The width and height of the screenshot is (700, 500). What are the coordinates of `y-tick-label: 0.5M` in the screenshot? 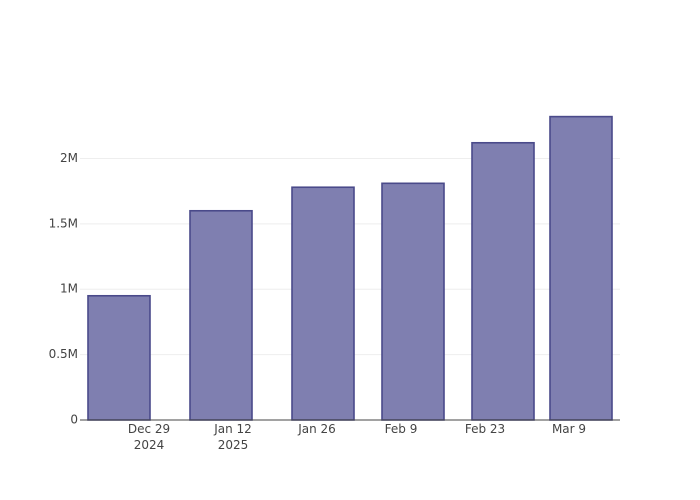 It's located at (63, 354).